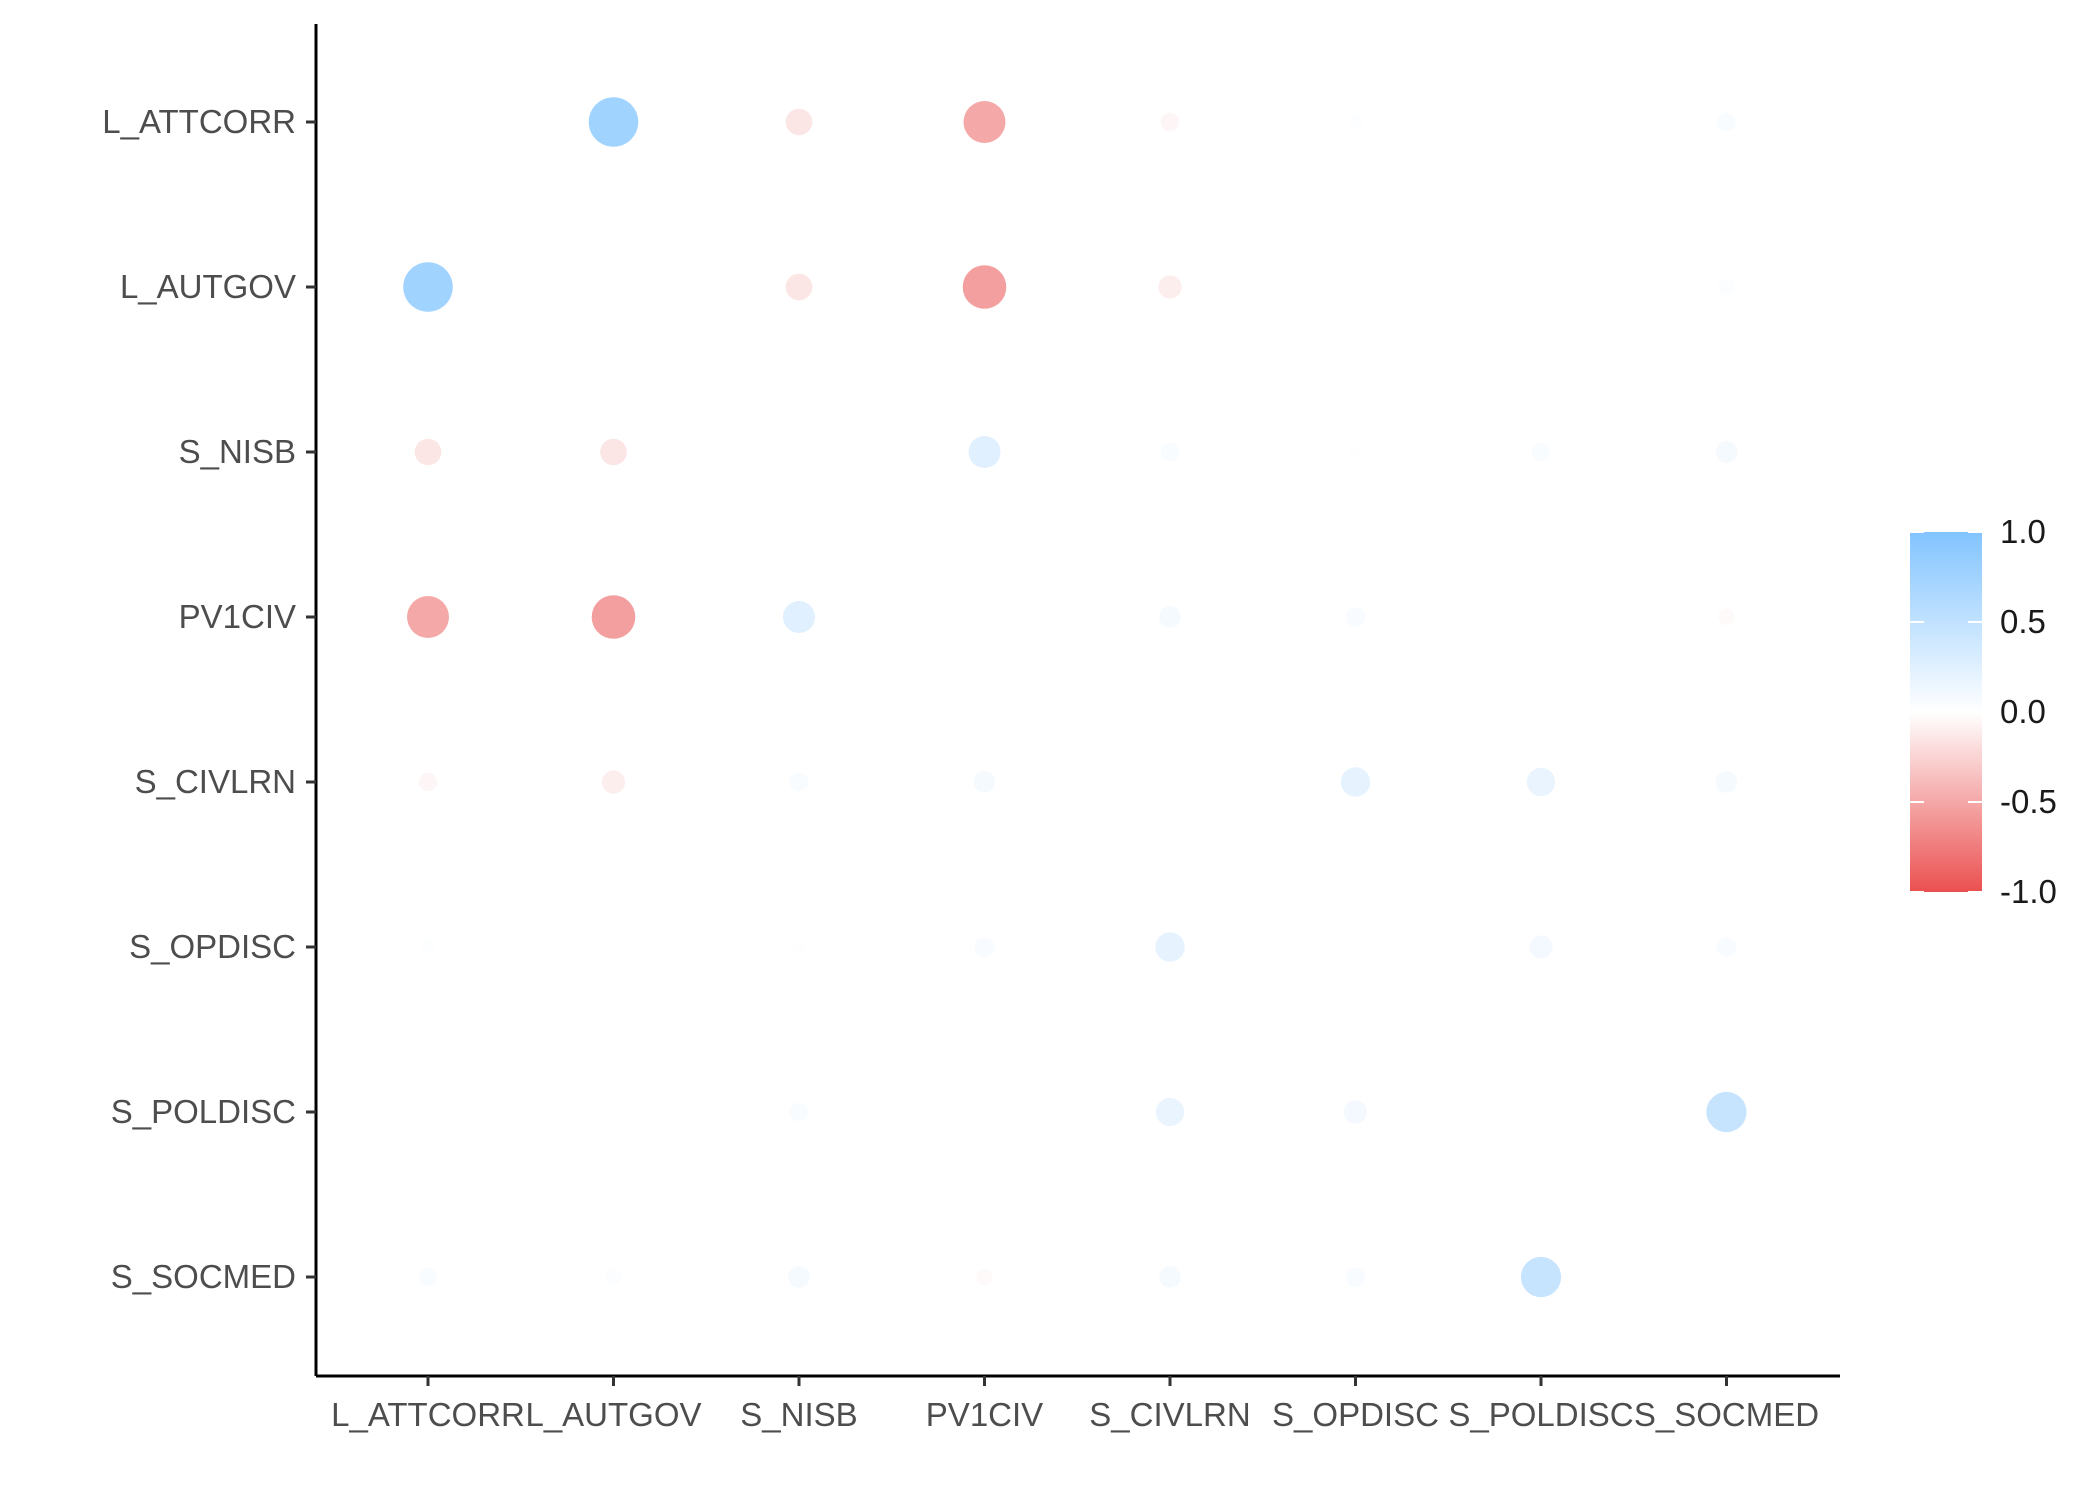 The image size is (2100, 1500). I want to click on color-legend: 1.0 0.5 0.0 -0.5 -1.0, so click(1983, 711).